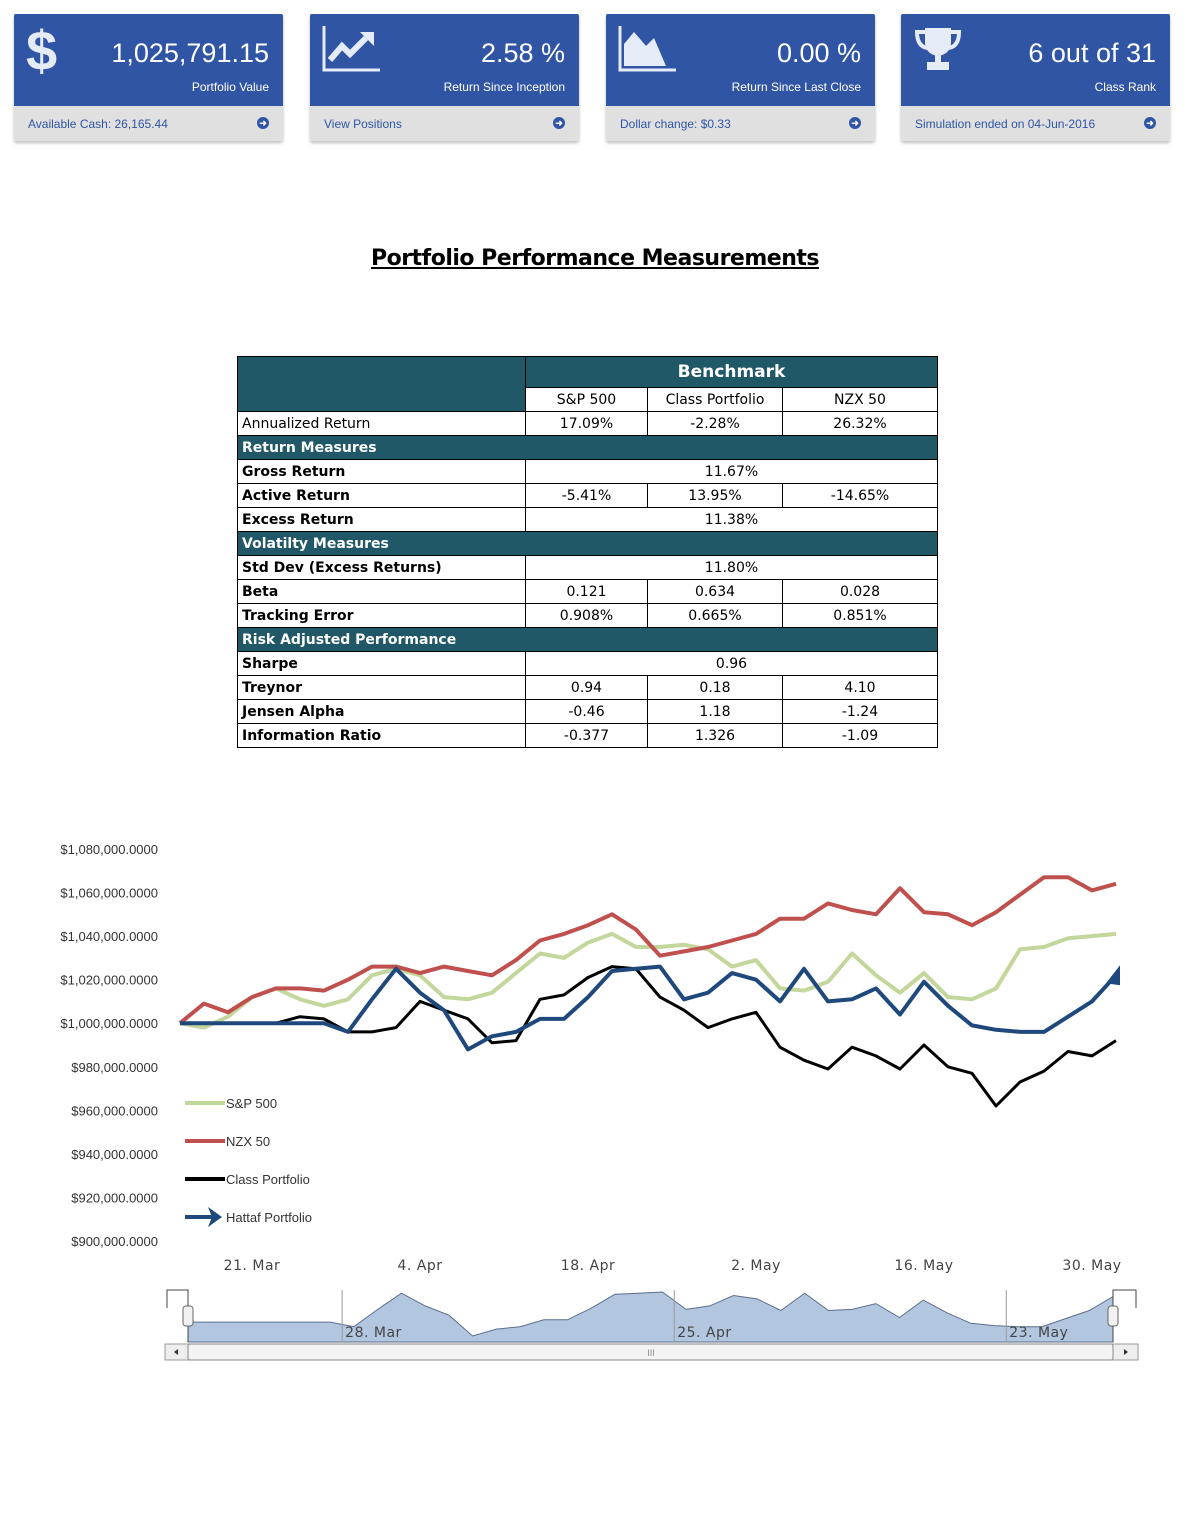  I want to click on table-cell: 0.94, so click(586, 687).